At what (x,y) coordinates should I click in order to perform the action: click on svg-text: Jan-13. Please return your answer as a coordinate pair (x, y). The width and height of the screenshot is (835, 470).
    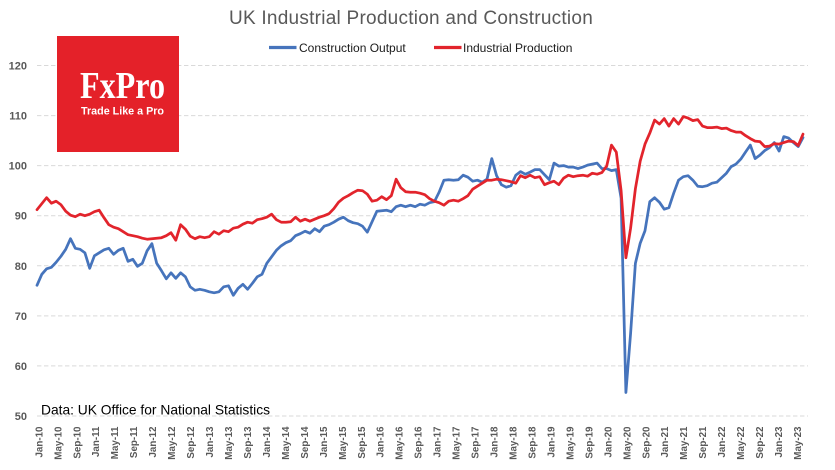
    Looking at the image, I should click on (210, 442).